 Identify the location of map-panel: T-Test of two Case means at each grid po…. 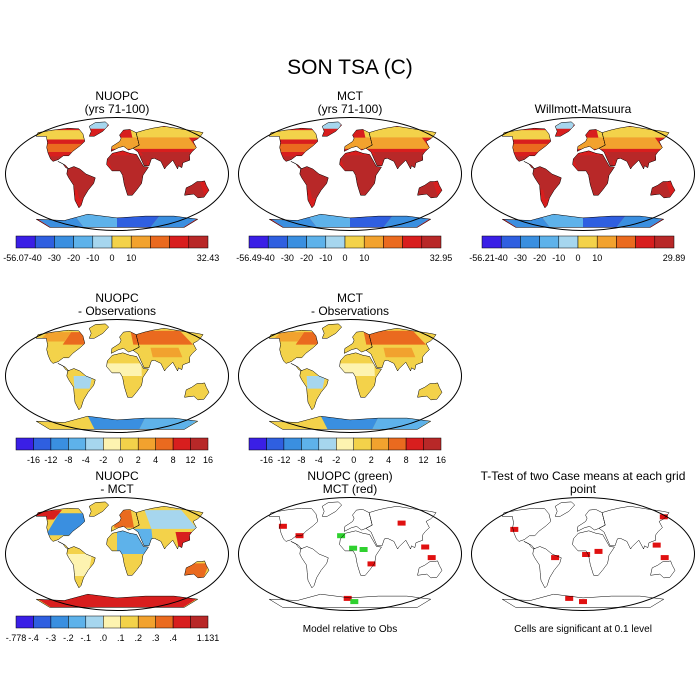
(583, 541).